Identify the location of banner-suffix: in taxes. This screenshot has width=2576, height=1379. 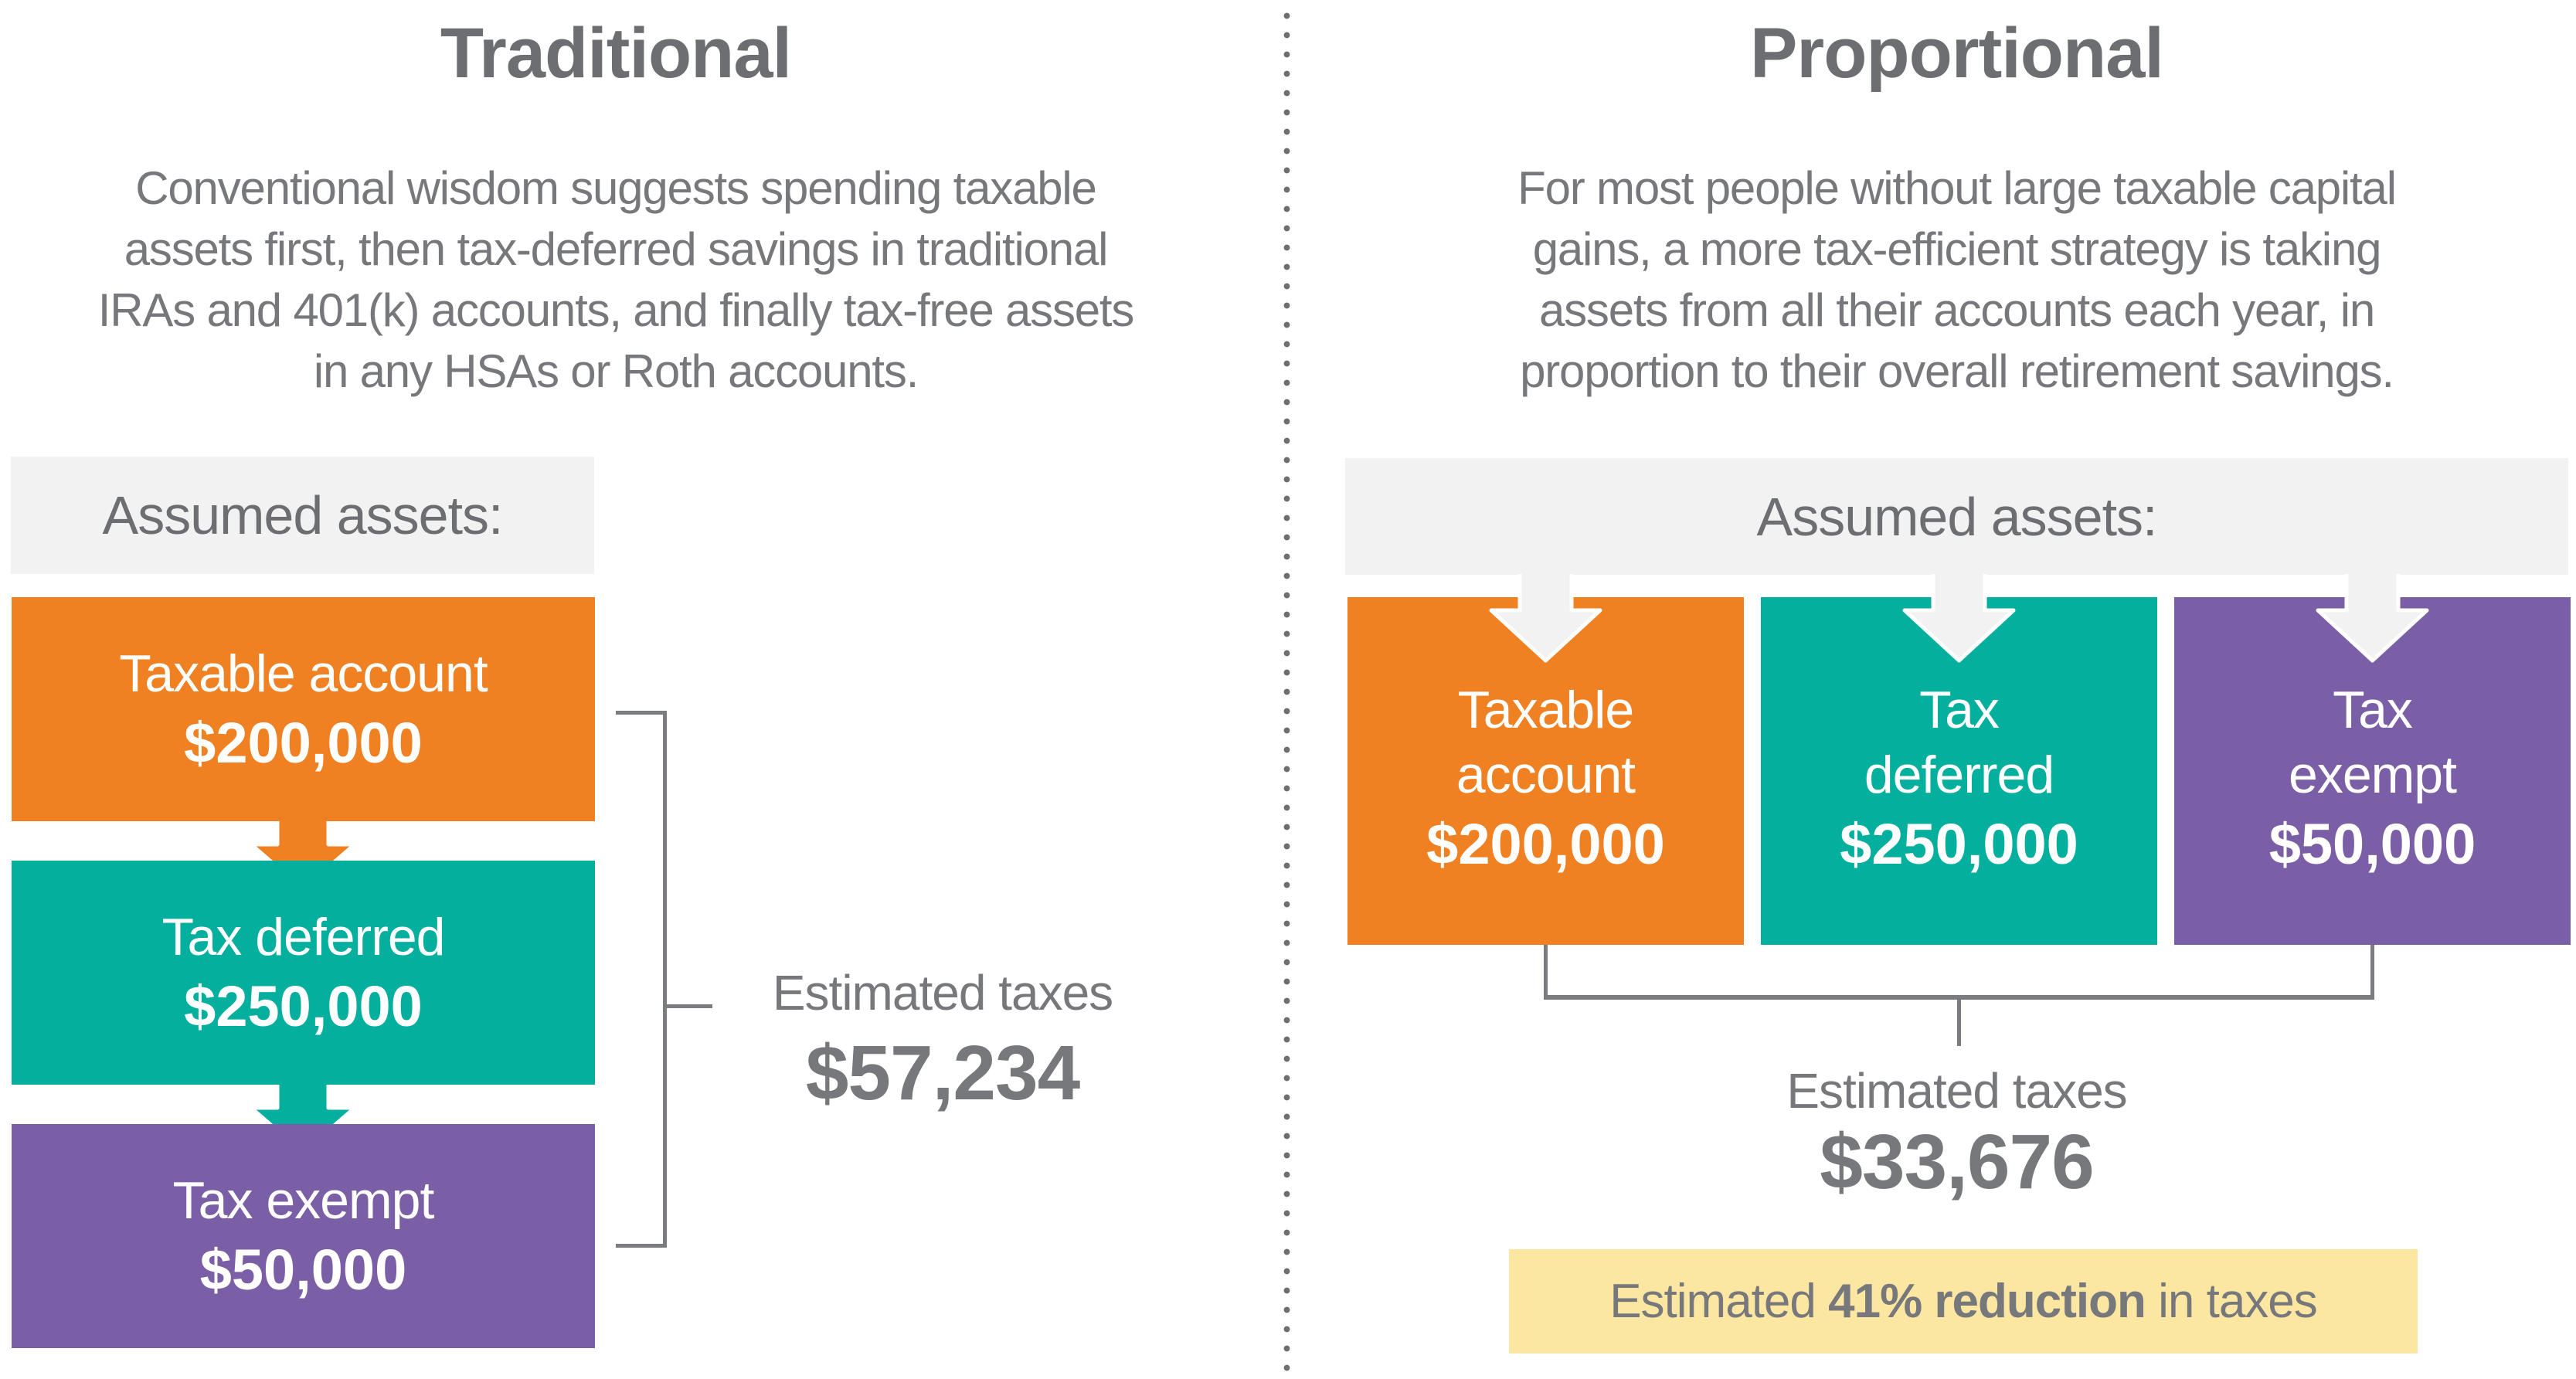
(2231, 1301).